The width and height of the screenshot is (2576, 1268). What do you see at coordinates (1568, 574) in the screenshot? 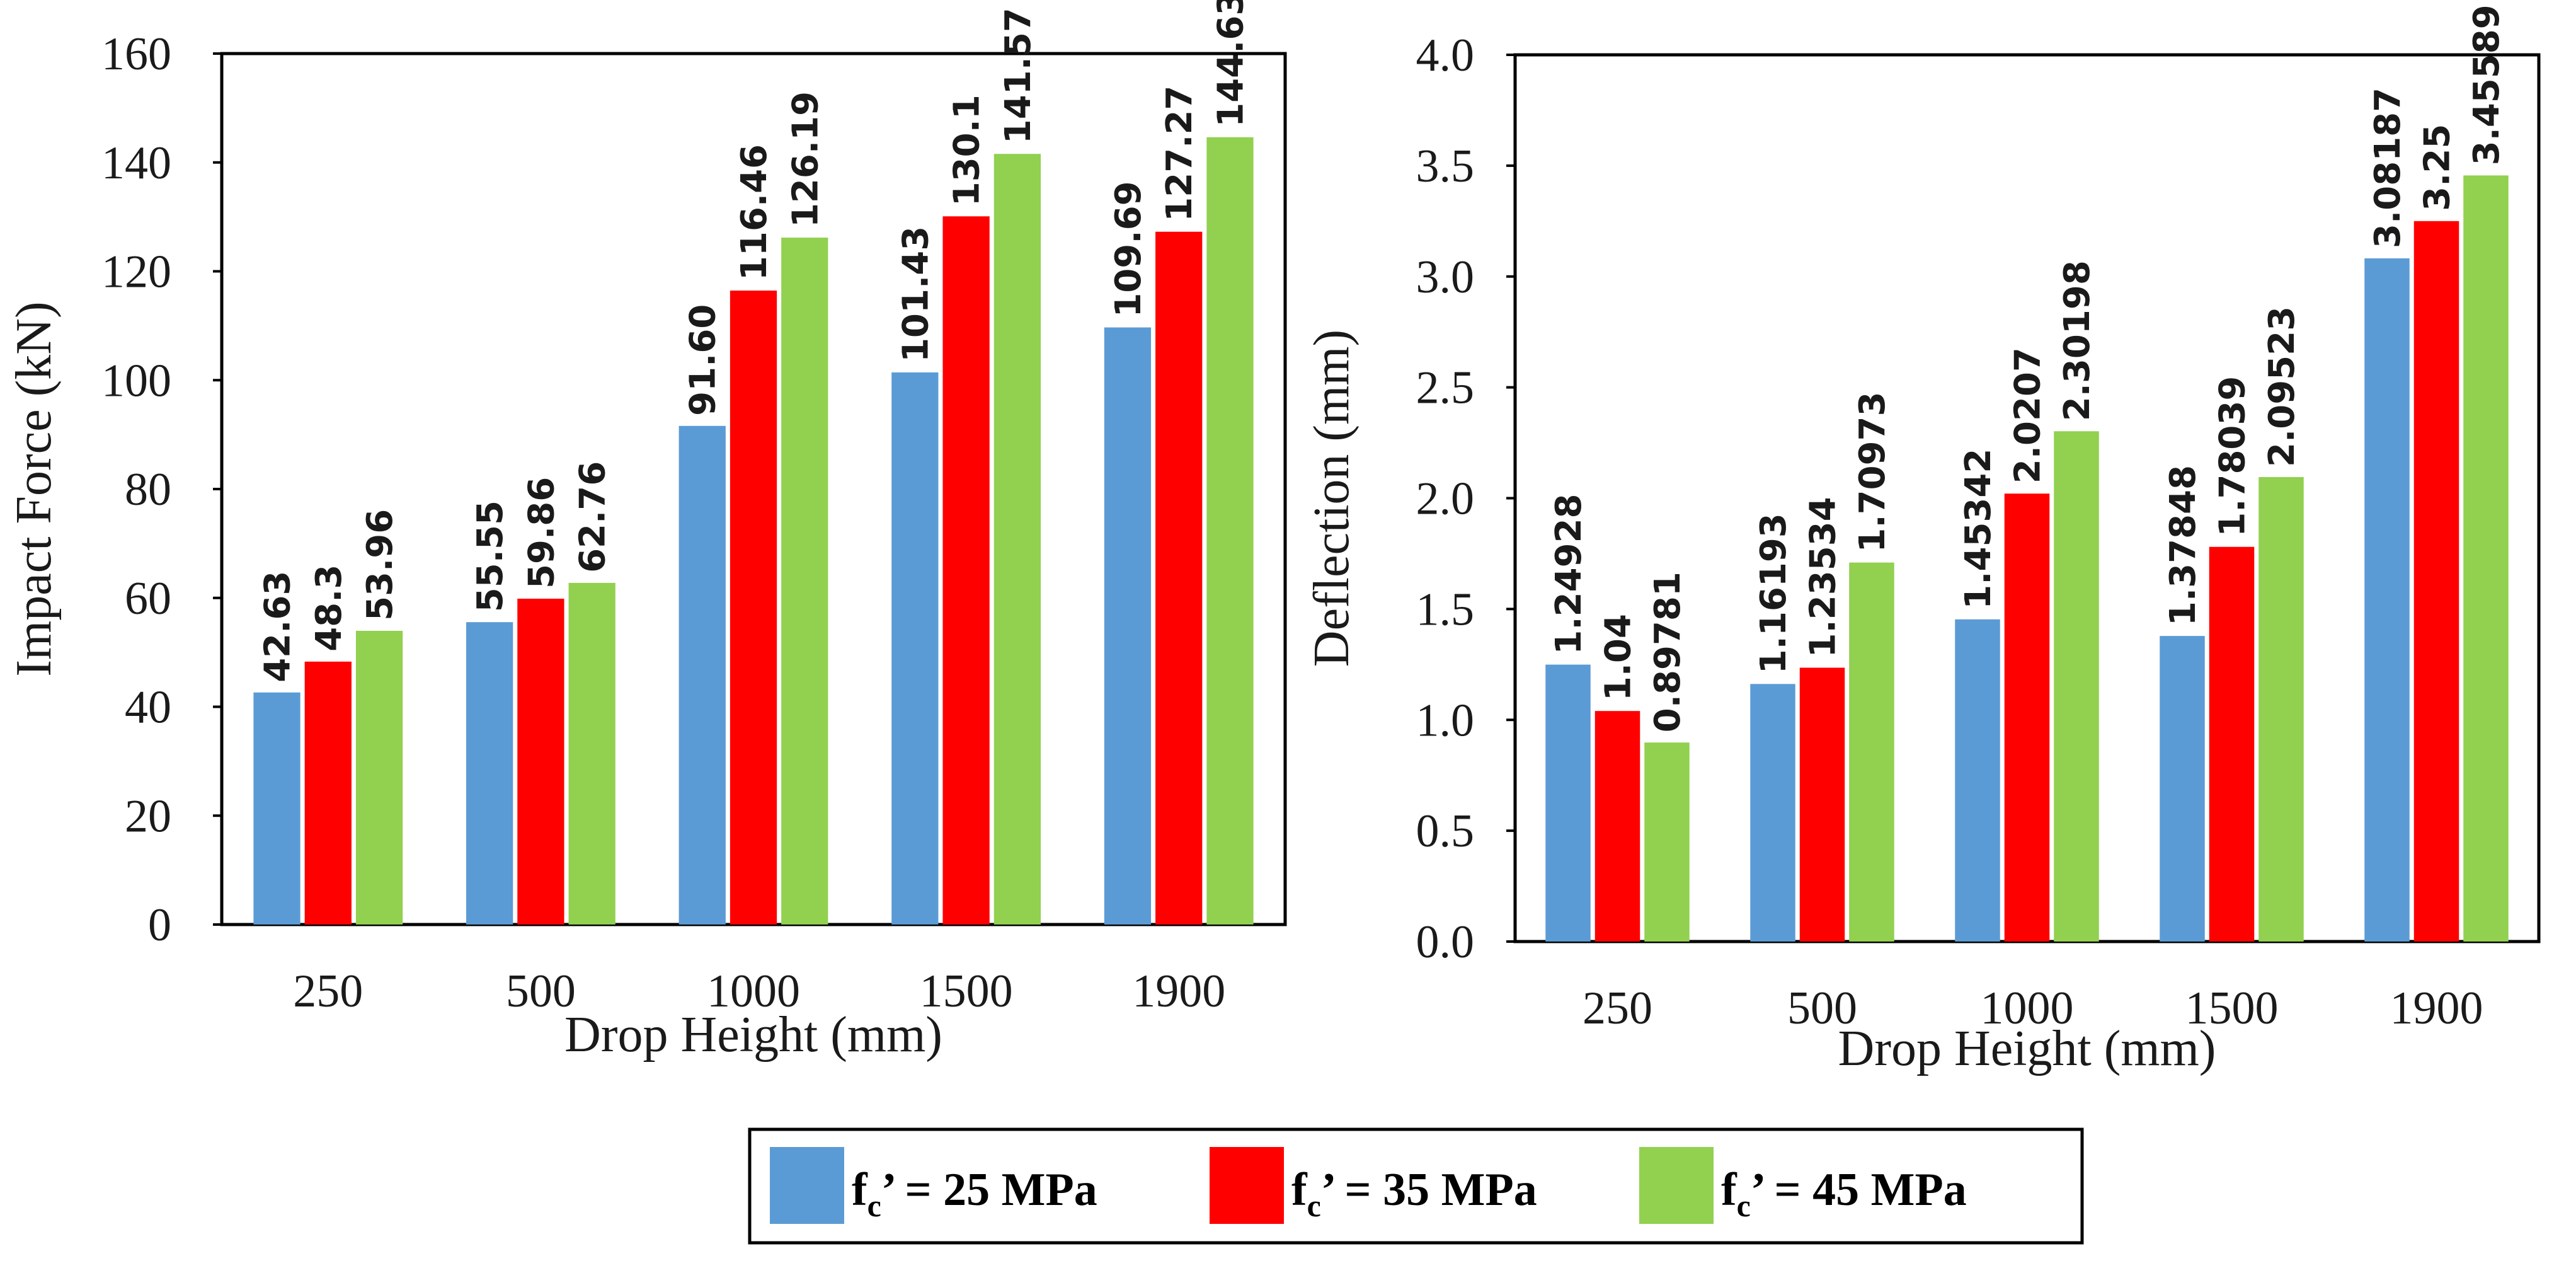
I see `deflection-data-label: 1.24928` at bounding box center [1568, 574].